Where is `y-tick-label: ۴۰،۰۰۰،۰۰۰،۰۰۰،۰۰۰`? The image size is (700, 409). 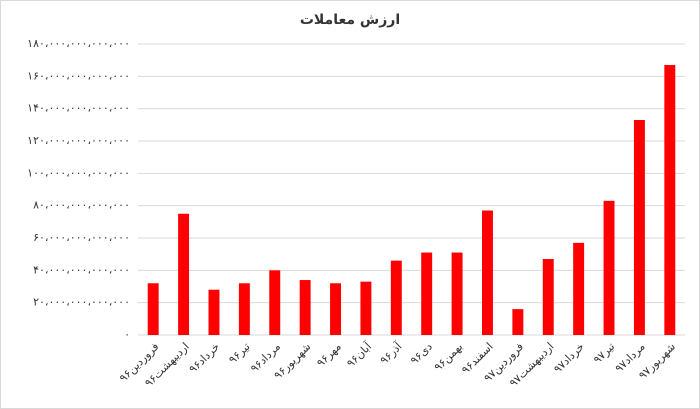 y-tick-label: ۴۰،۰۰۰،۰۰۰،۰۰۰،۰۰۰ is located at coordinates (81, 269).